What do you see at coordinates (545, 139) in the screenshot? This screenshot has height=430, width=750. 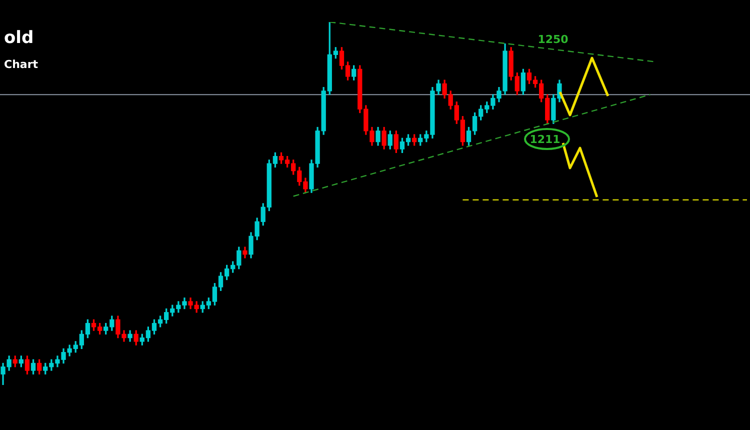 I see `annotation: 1211` at bounding box center [545, 139].